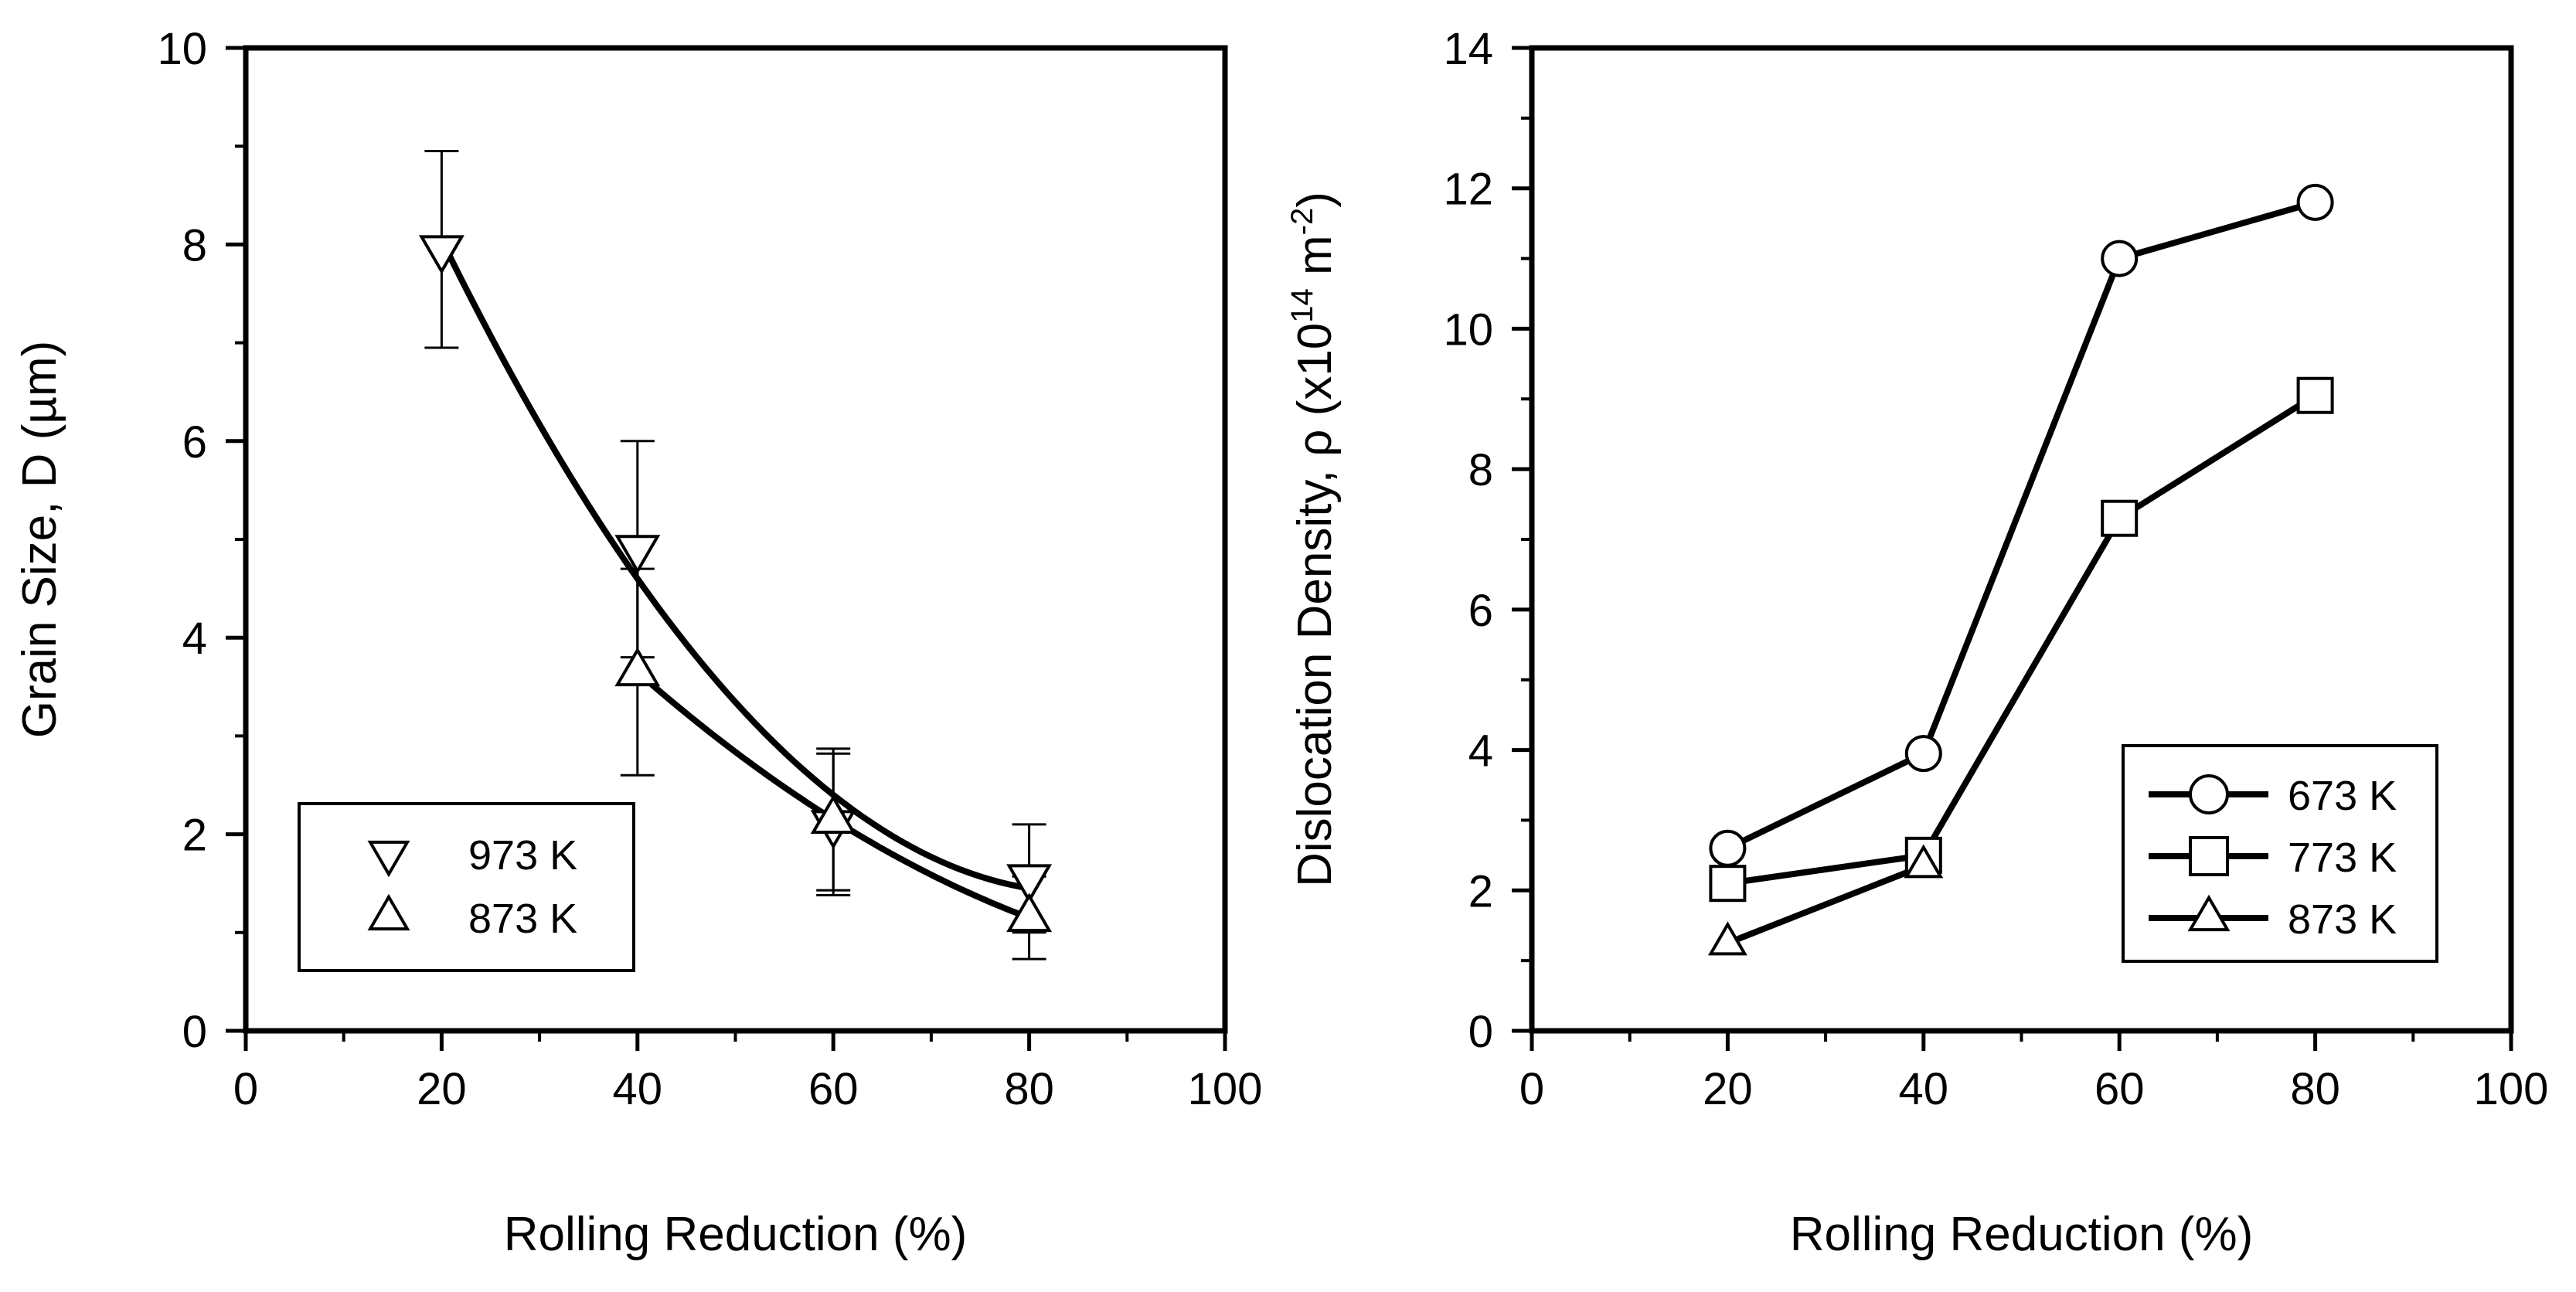  I want to click on legend-label: 673 K, so click(2342, 796).